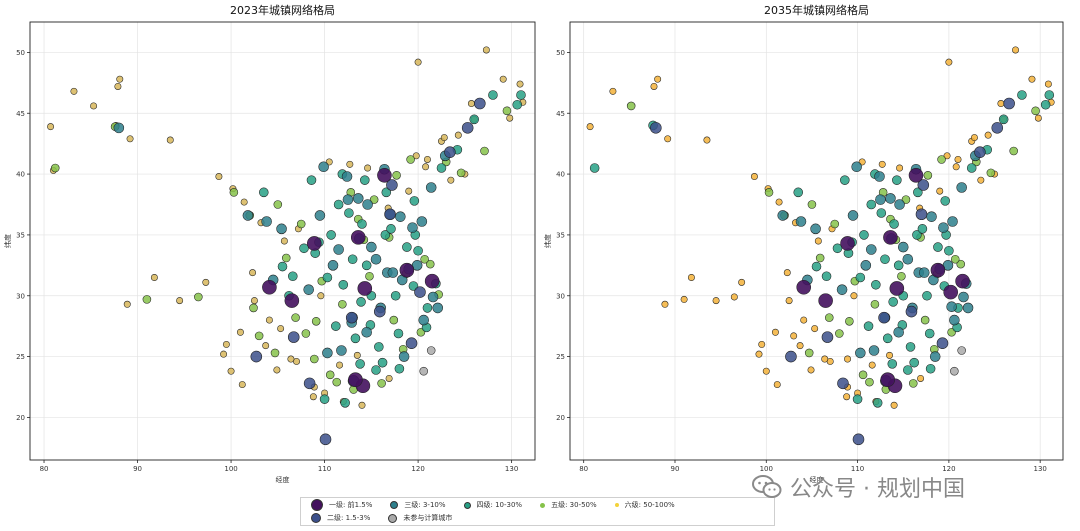 The height and width of the screenshot is (531, 1080). Describe the element at coordinates (351, 505) in the screenshot. I see `legend-label: 一级: 前1.5%` at that location.